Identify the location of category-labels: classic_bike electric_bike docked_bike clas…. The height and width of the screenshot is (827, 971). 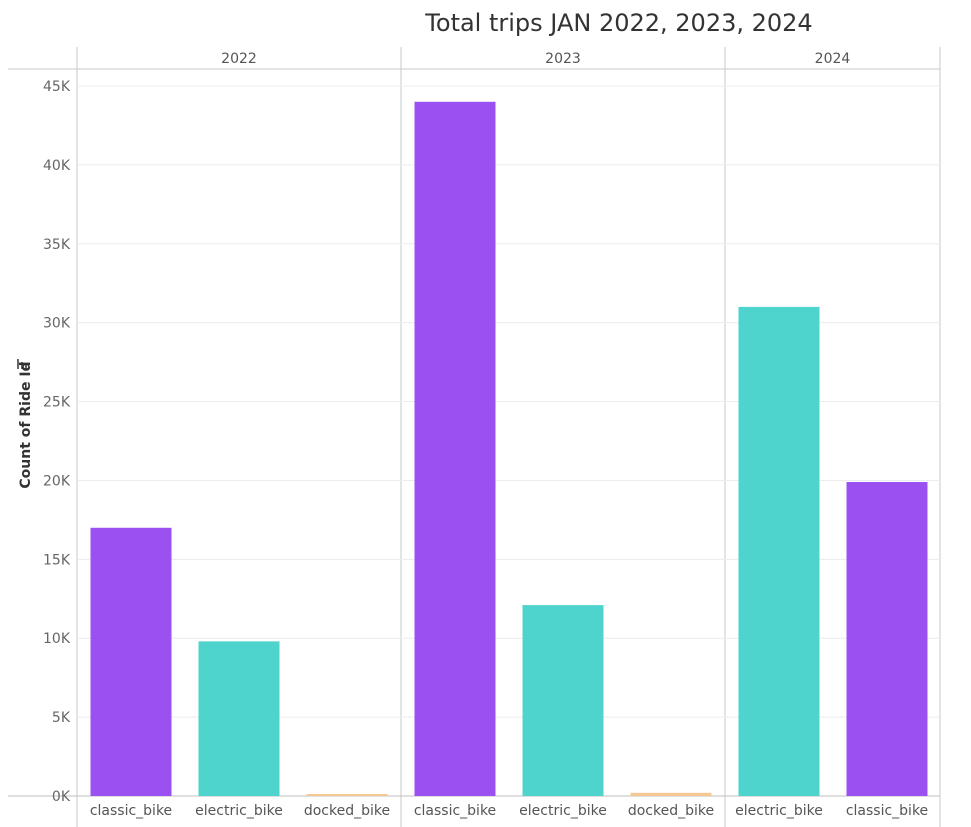
(509, 811).